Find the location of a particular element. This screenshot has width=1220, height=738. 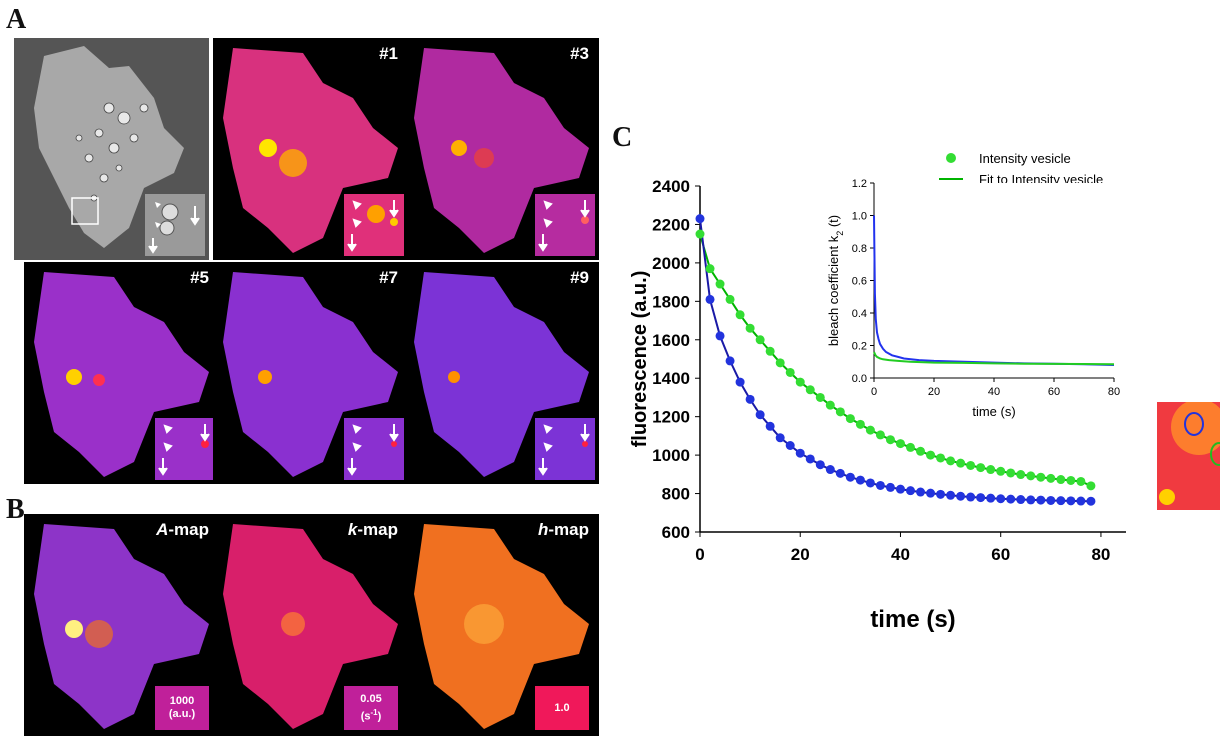

roi-image is located at coordinates (1188, 456).